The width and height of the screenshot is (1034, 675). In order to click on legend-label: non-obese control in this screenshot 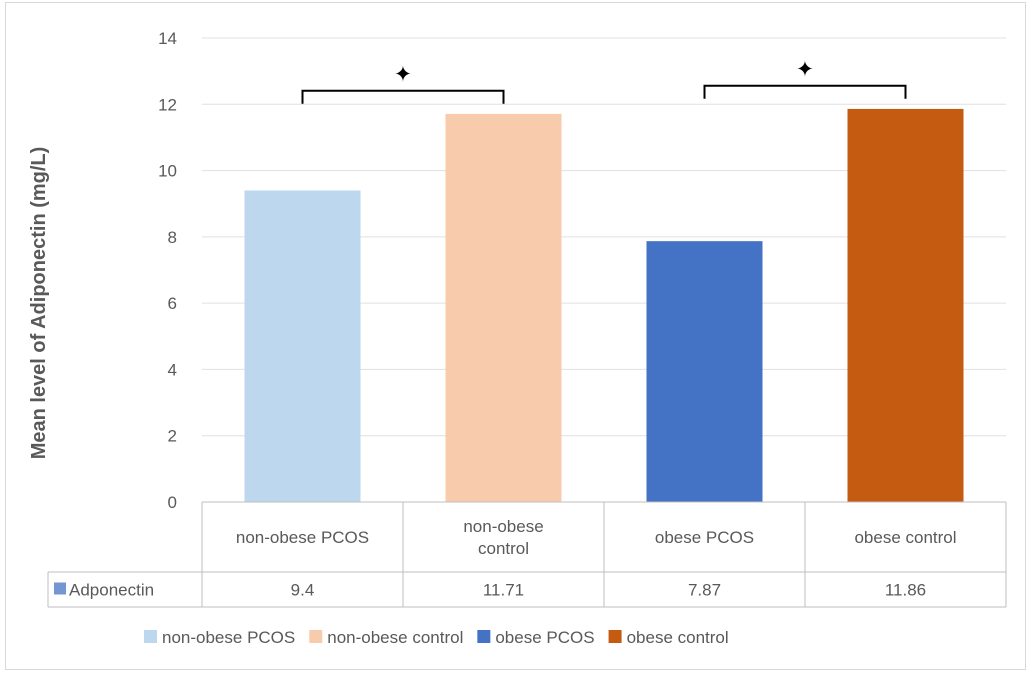, I will do `click(395, 637)`.